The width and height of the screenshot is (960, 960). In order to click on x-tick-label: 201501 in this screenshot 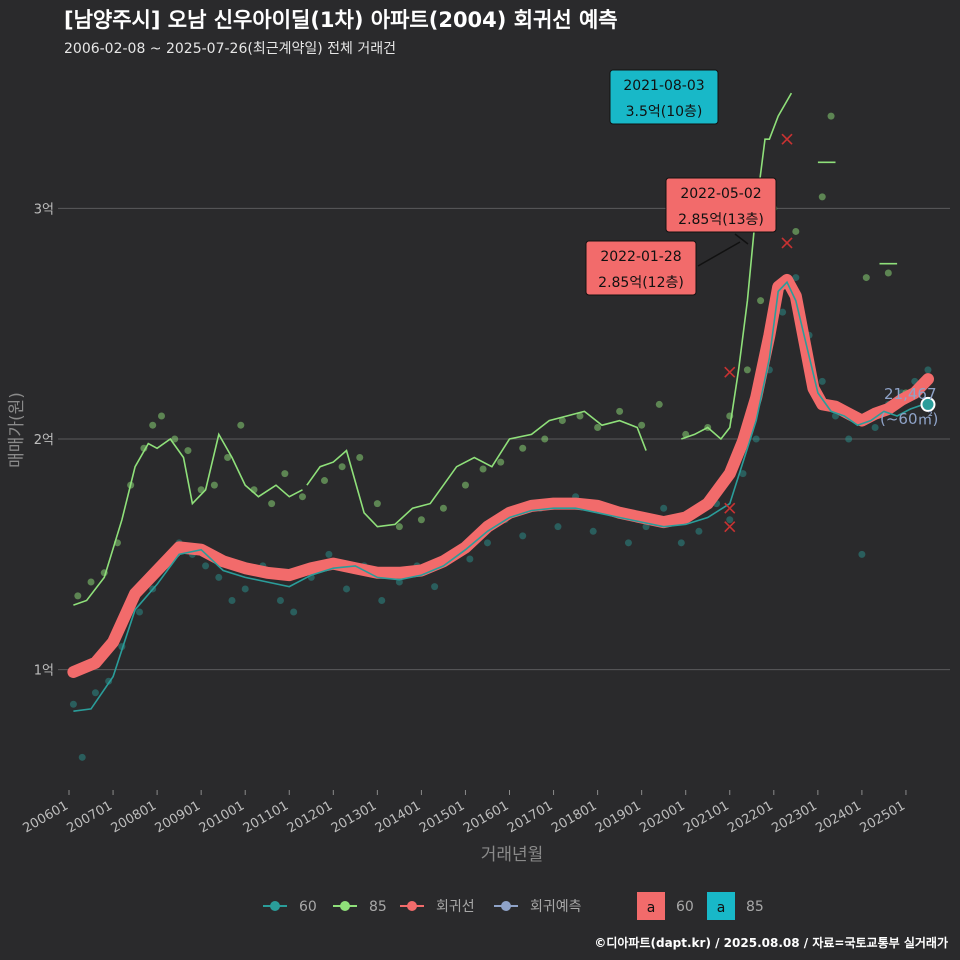, I will do `click(442, 817)`.